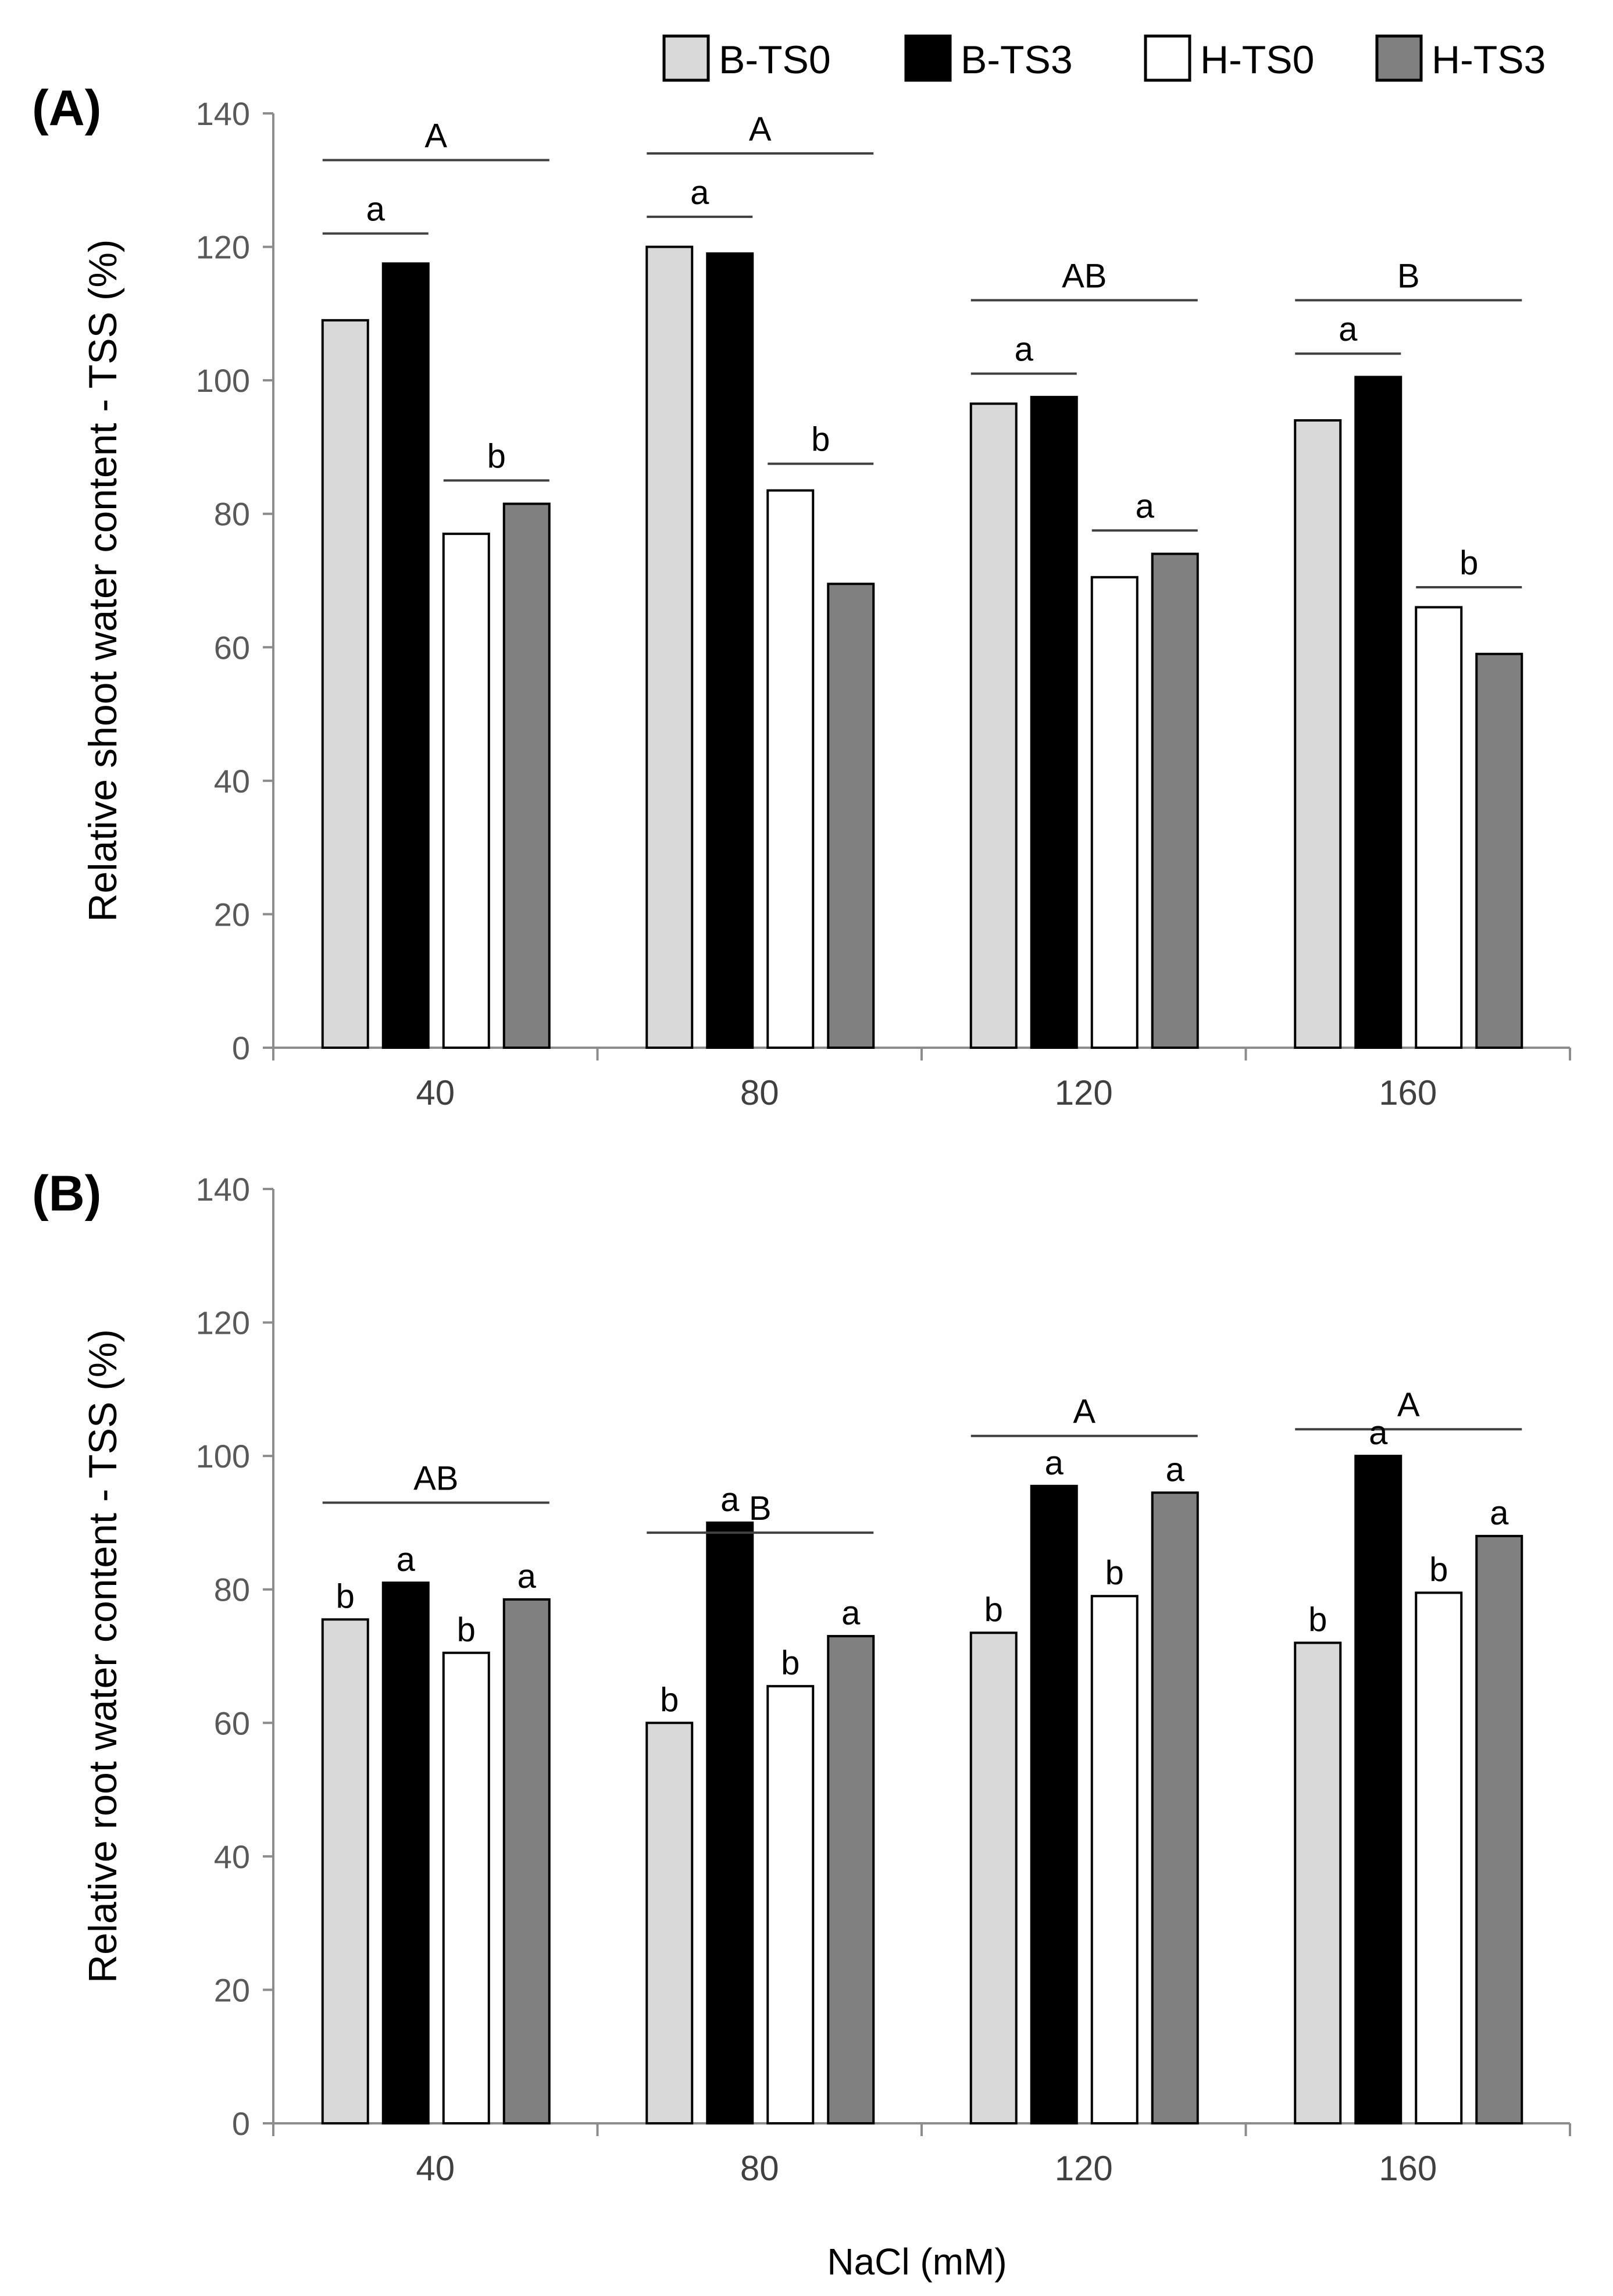 Image resolution: width=1613 pixels, height=2296 pixels. What do you see at coordinates (223, 1323) in the screenshot?
I see `y-tick-label-b-120: 120` at bounding box center [223, 1323].